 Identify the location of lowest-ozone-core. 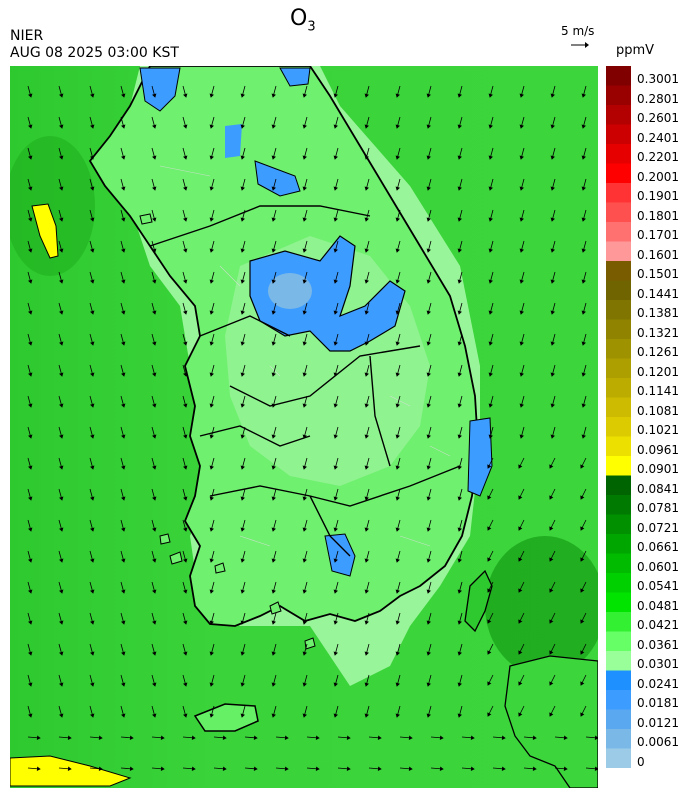
(290, 291).